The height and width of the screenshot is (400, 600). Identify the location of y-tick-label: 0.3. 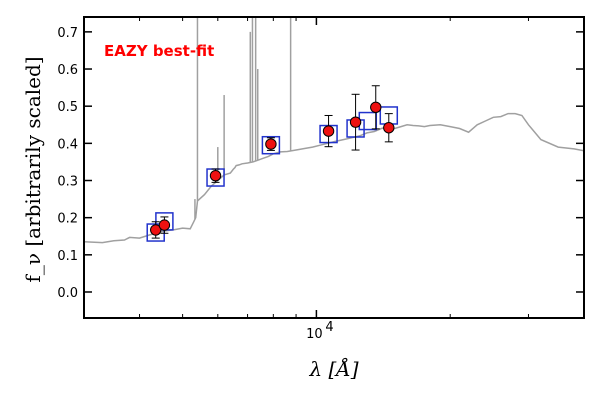
(67, 182).